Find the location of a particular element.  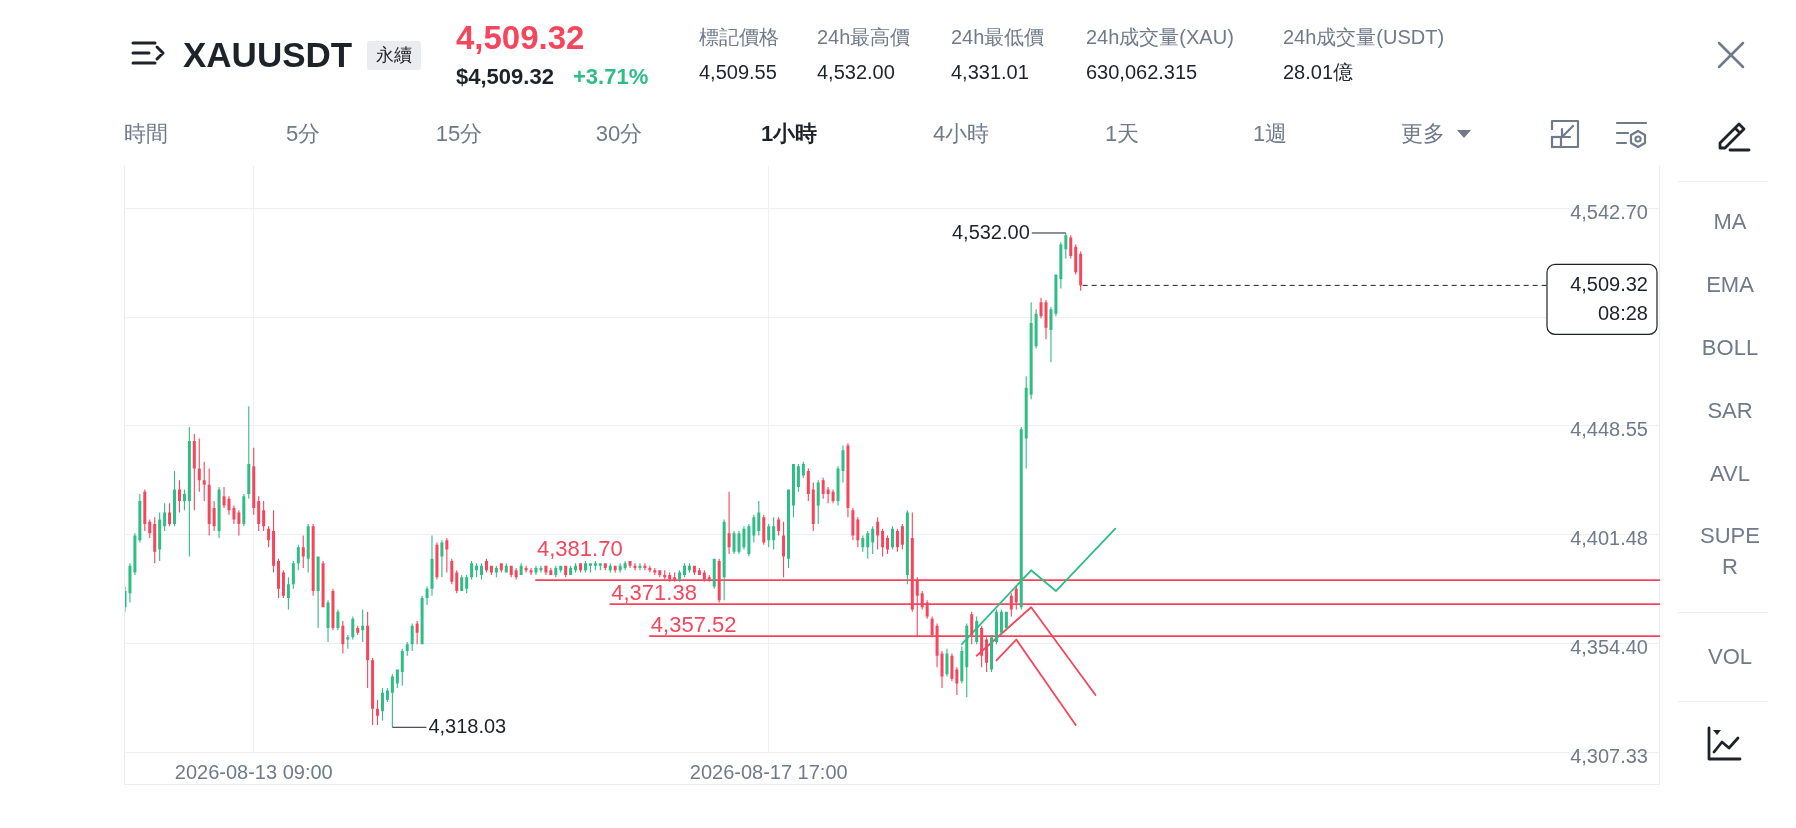

text: 28.01億 is located at coordinates (1318, 72).